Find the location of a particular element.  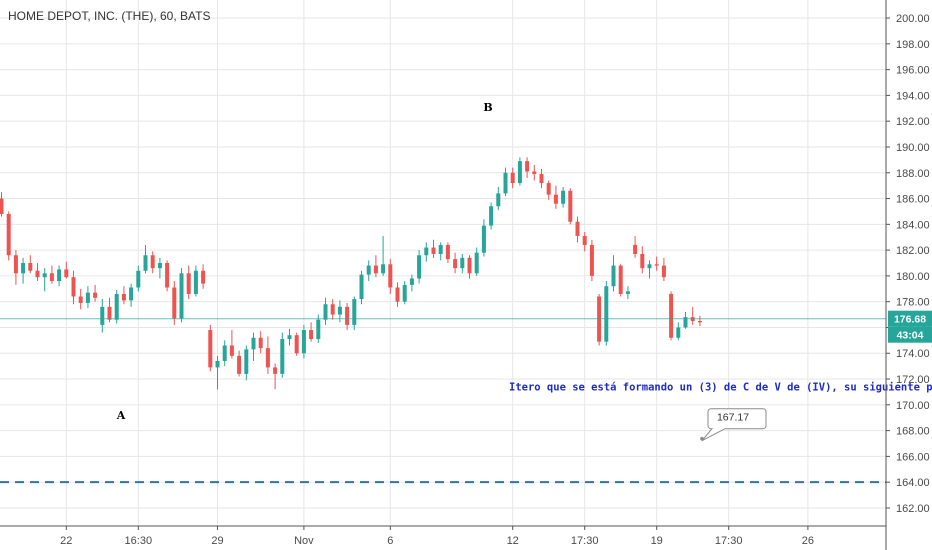

y-tick-label: 188.00 is located at coordinates (913, 174).